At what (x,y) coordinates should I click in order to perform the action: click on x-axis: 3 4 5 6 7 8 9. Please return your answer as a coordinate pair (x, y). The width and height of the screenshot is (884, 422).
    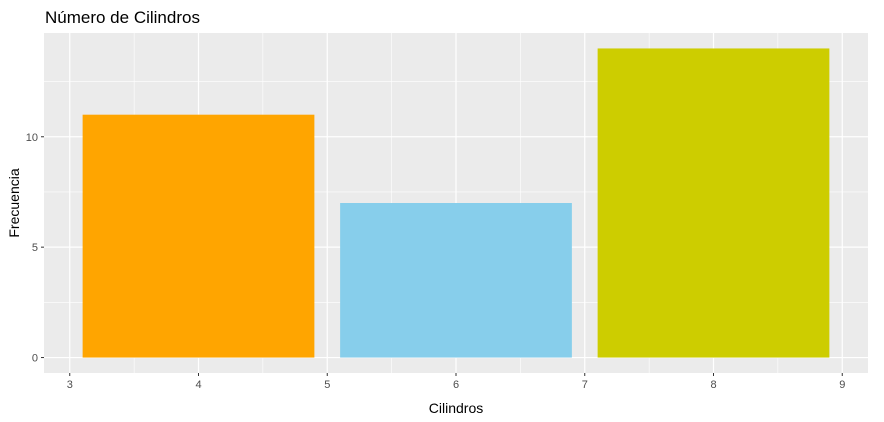
    Looking at the image, I should click on (456, 382).